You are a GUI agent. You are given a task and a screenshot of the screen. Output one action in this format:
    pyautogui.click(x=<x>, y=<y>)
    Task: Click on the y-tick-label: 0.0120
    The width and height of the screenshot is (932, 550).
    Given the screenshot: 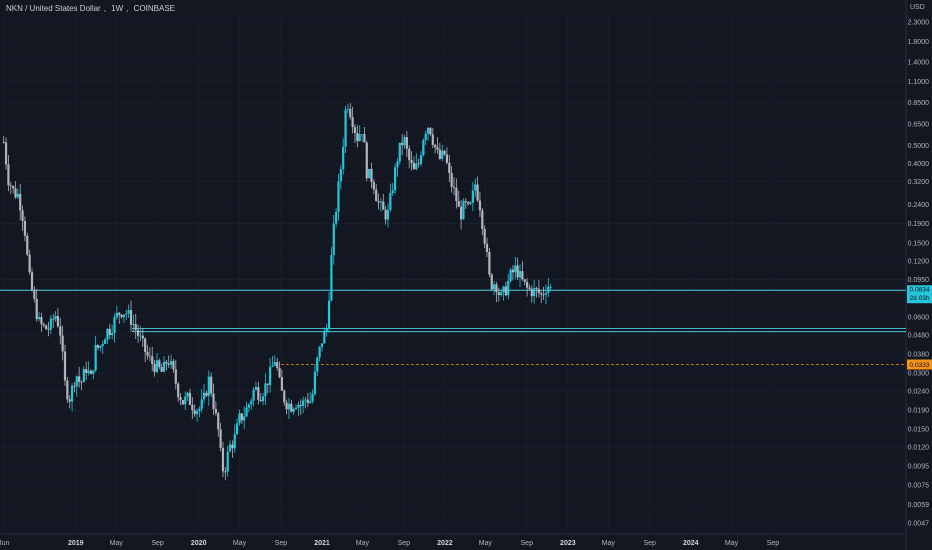 What is the action you would take?
    pyautogui.click(x=919, y=448)
    